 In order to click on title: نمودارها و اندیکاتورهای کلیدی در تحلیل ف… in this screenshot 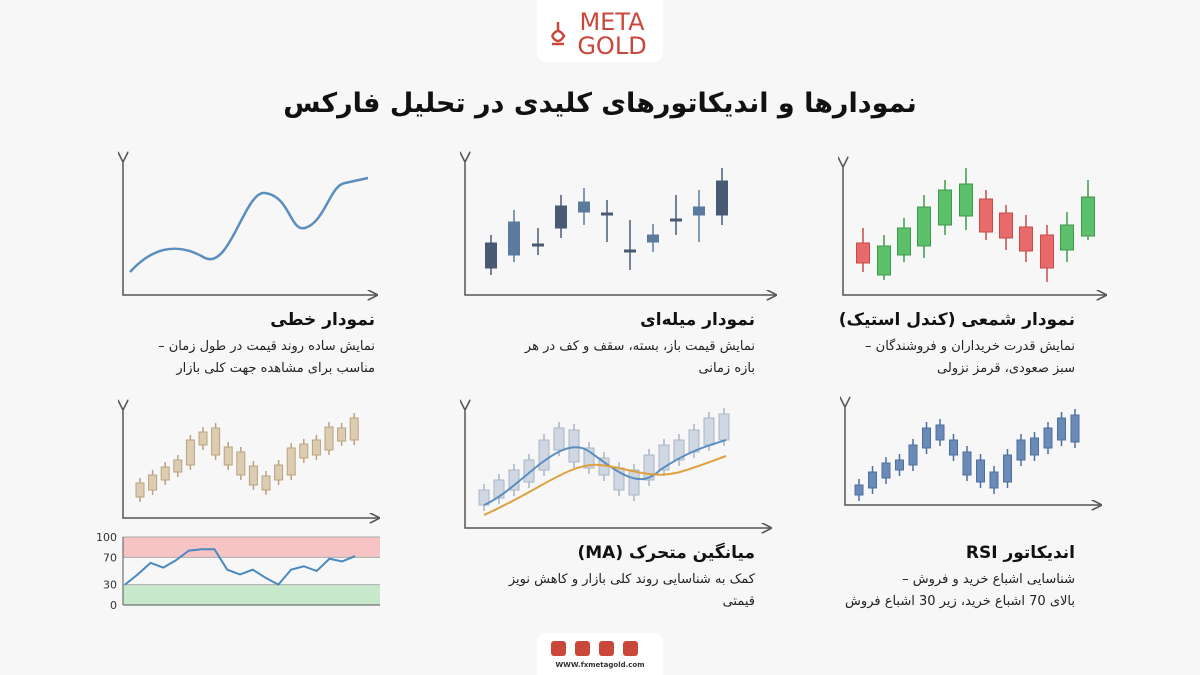, I will do `click(600, 103)`.